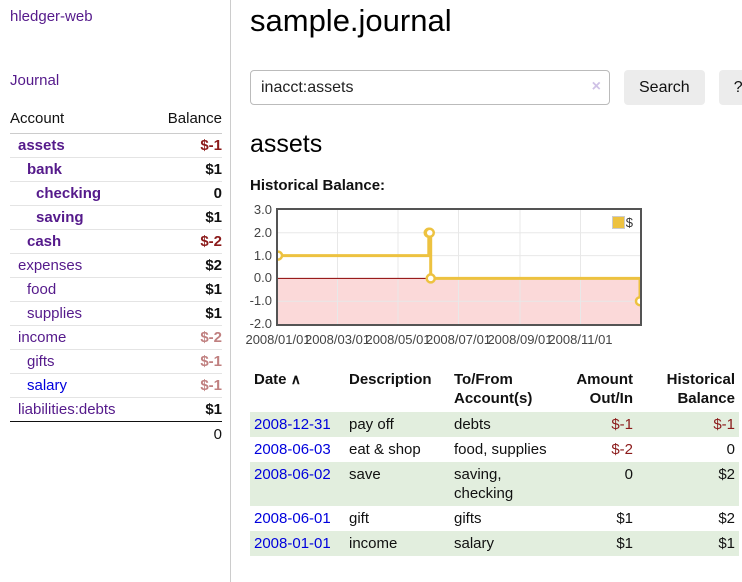 The width and height of the screenshot is (742, 582). What do you see at coordinates (484, 484) in the screenshot?
I see `transaction-accounts: saving, checking` at bounding box center [484, 484].